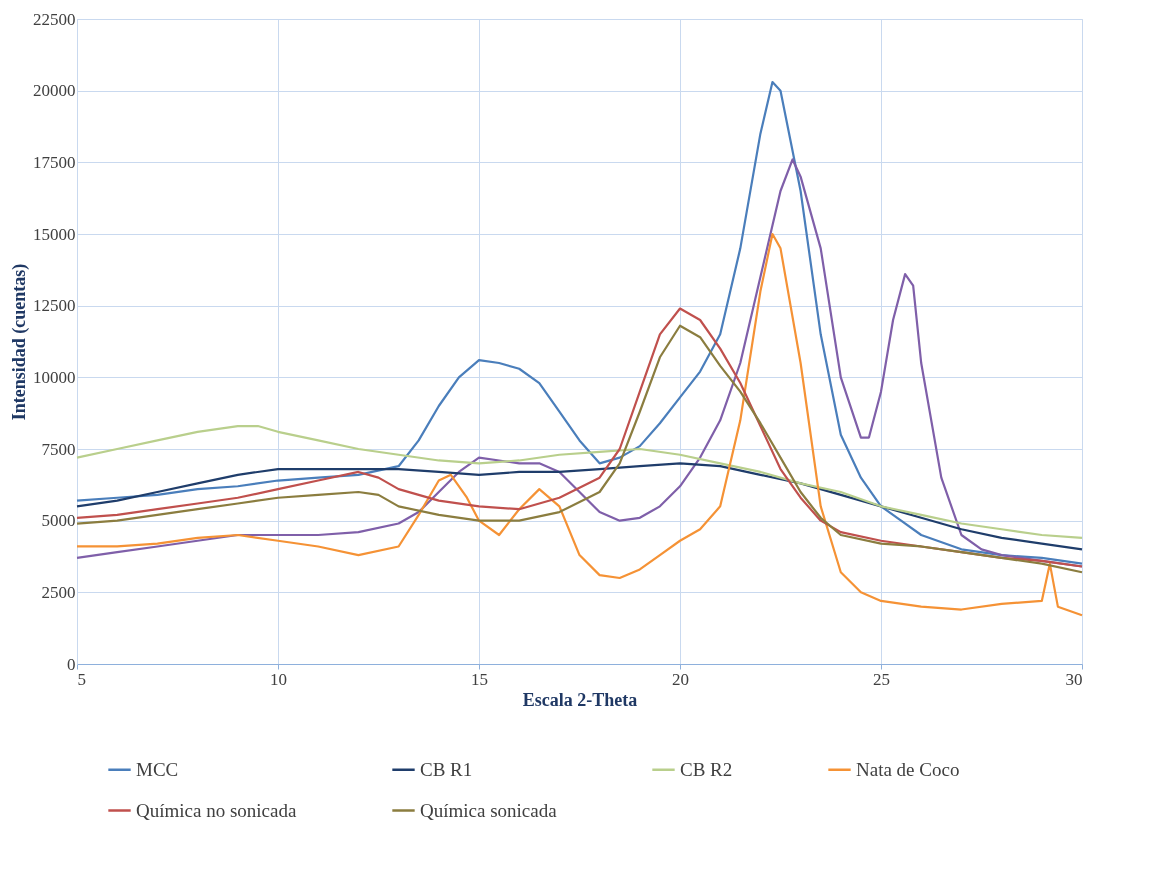 The height and width of the screenshot is (893, 1154). What do you see at coordinates (479, 679) in the screenshot?
I see `x-tick-label: 15` at bounding box center [479, 679].